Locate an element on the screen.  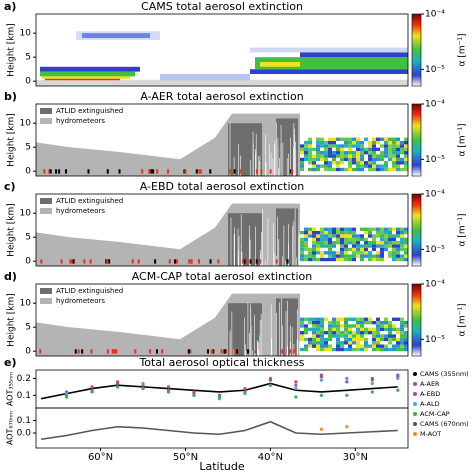
colorbar-tick-label: 10⁻⁵ is located at coordinates (435, 70).